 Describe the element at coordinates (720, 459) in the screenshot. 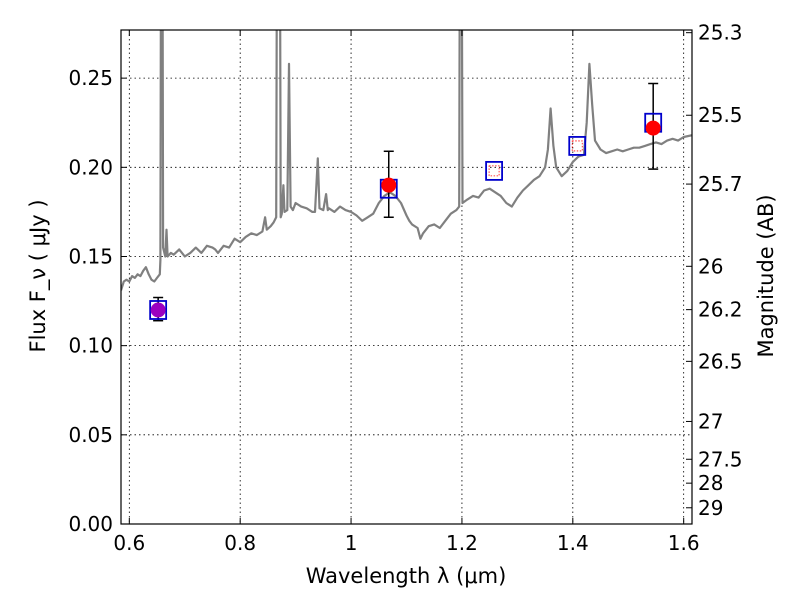

I see `y2-tick-label: 27.5` at that location.